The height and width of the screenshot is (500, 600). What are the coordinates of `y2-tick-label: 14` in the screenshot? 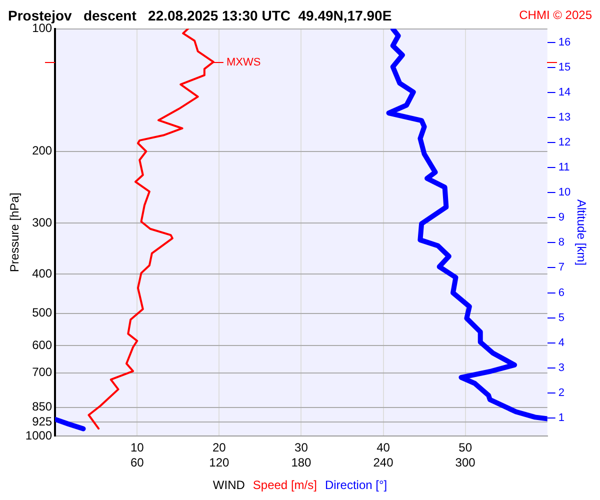 It's located at (564, 92).